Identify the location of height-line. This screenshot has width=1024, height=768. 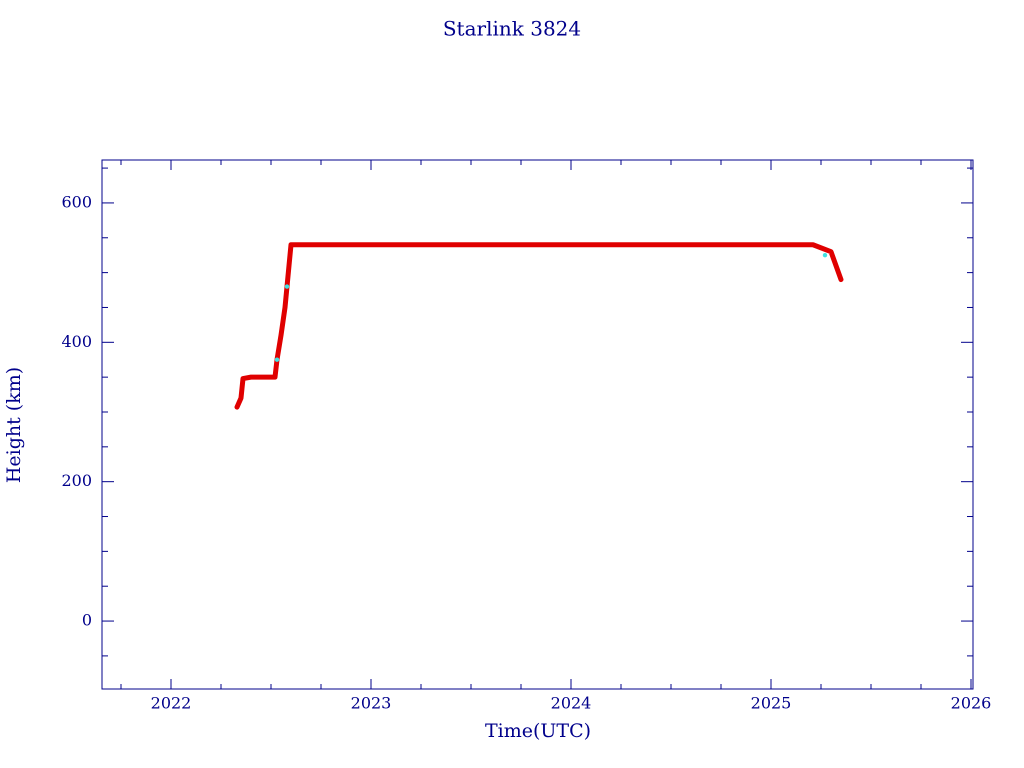
(539, 326).